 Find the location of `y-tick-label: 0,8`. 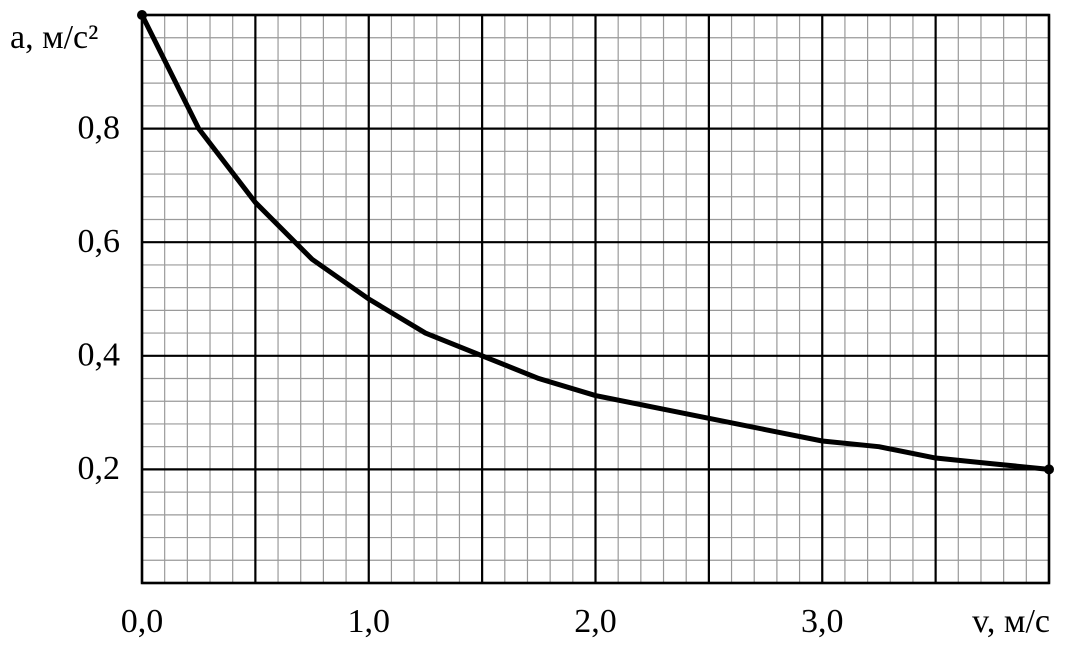

y-tick-label: 0,8 is located at coordinates (99, 127).